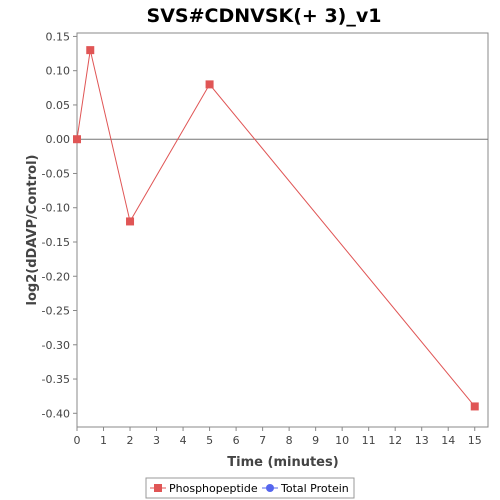 This screenshot has height=500, width=500. Describe the element at coordinates (56, 413) in the screenshot. I see `y-tick-label: -0.40` at that location.